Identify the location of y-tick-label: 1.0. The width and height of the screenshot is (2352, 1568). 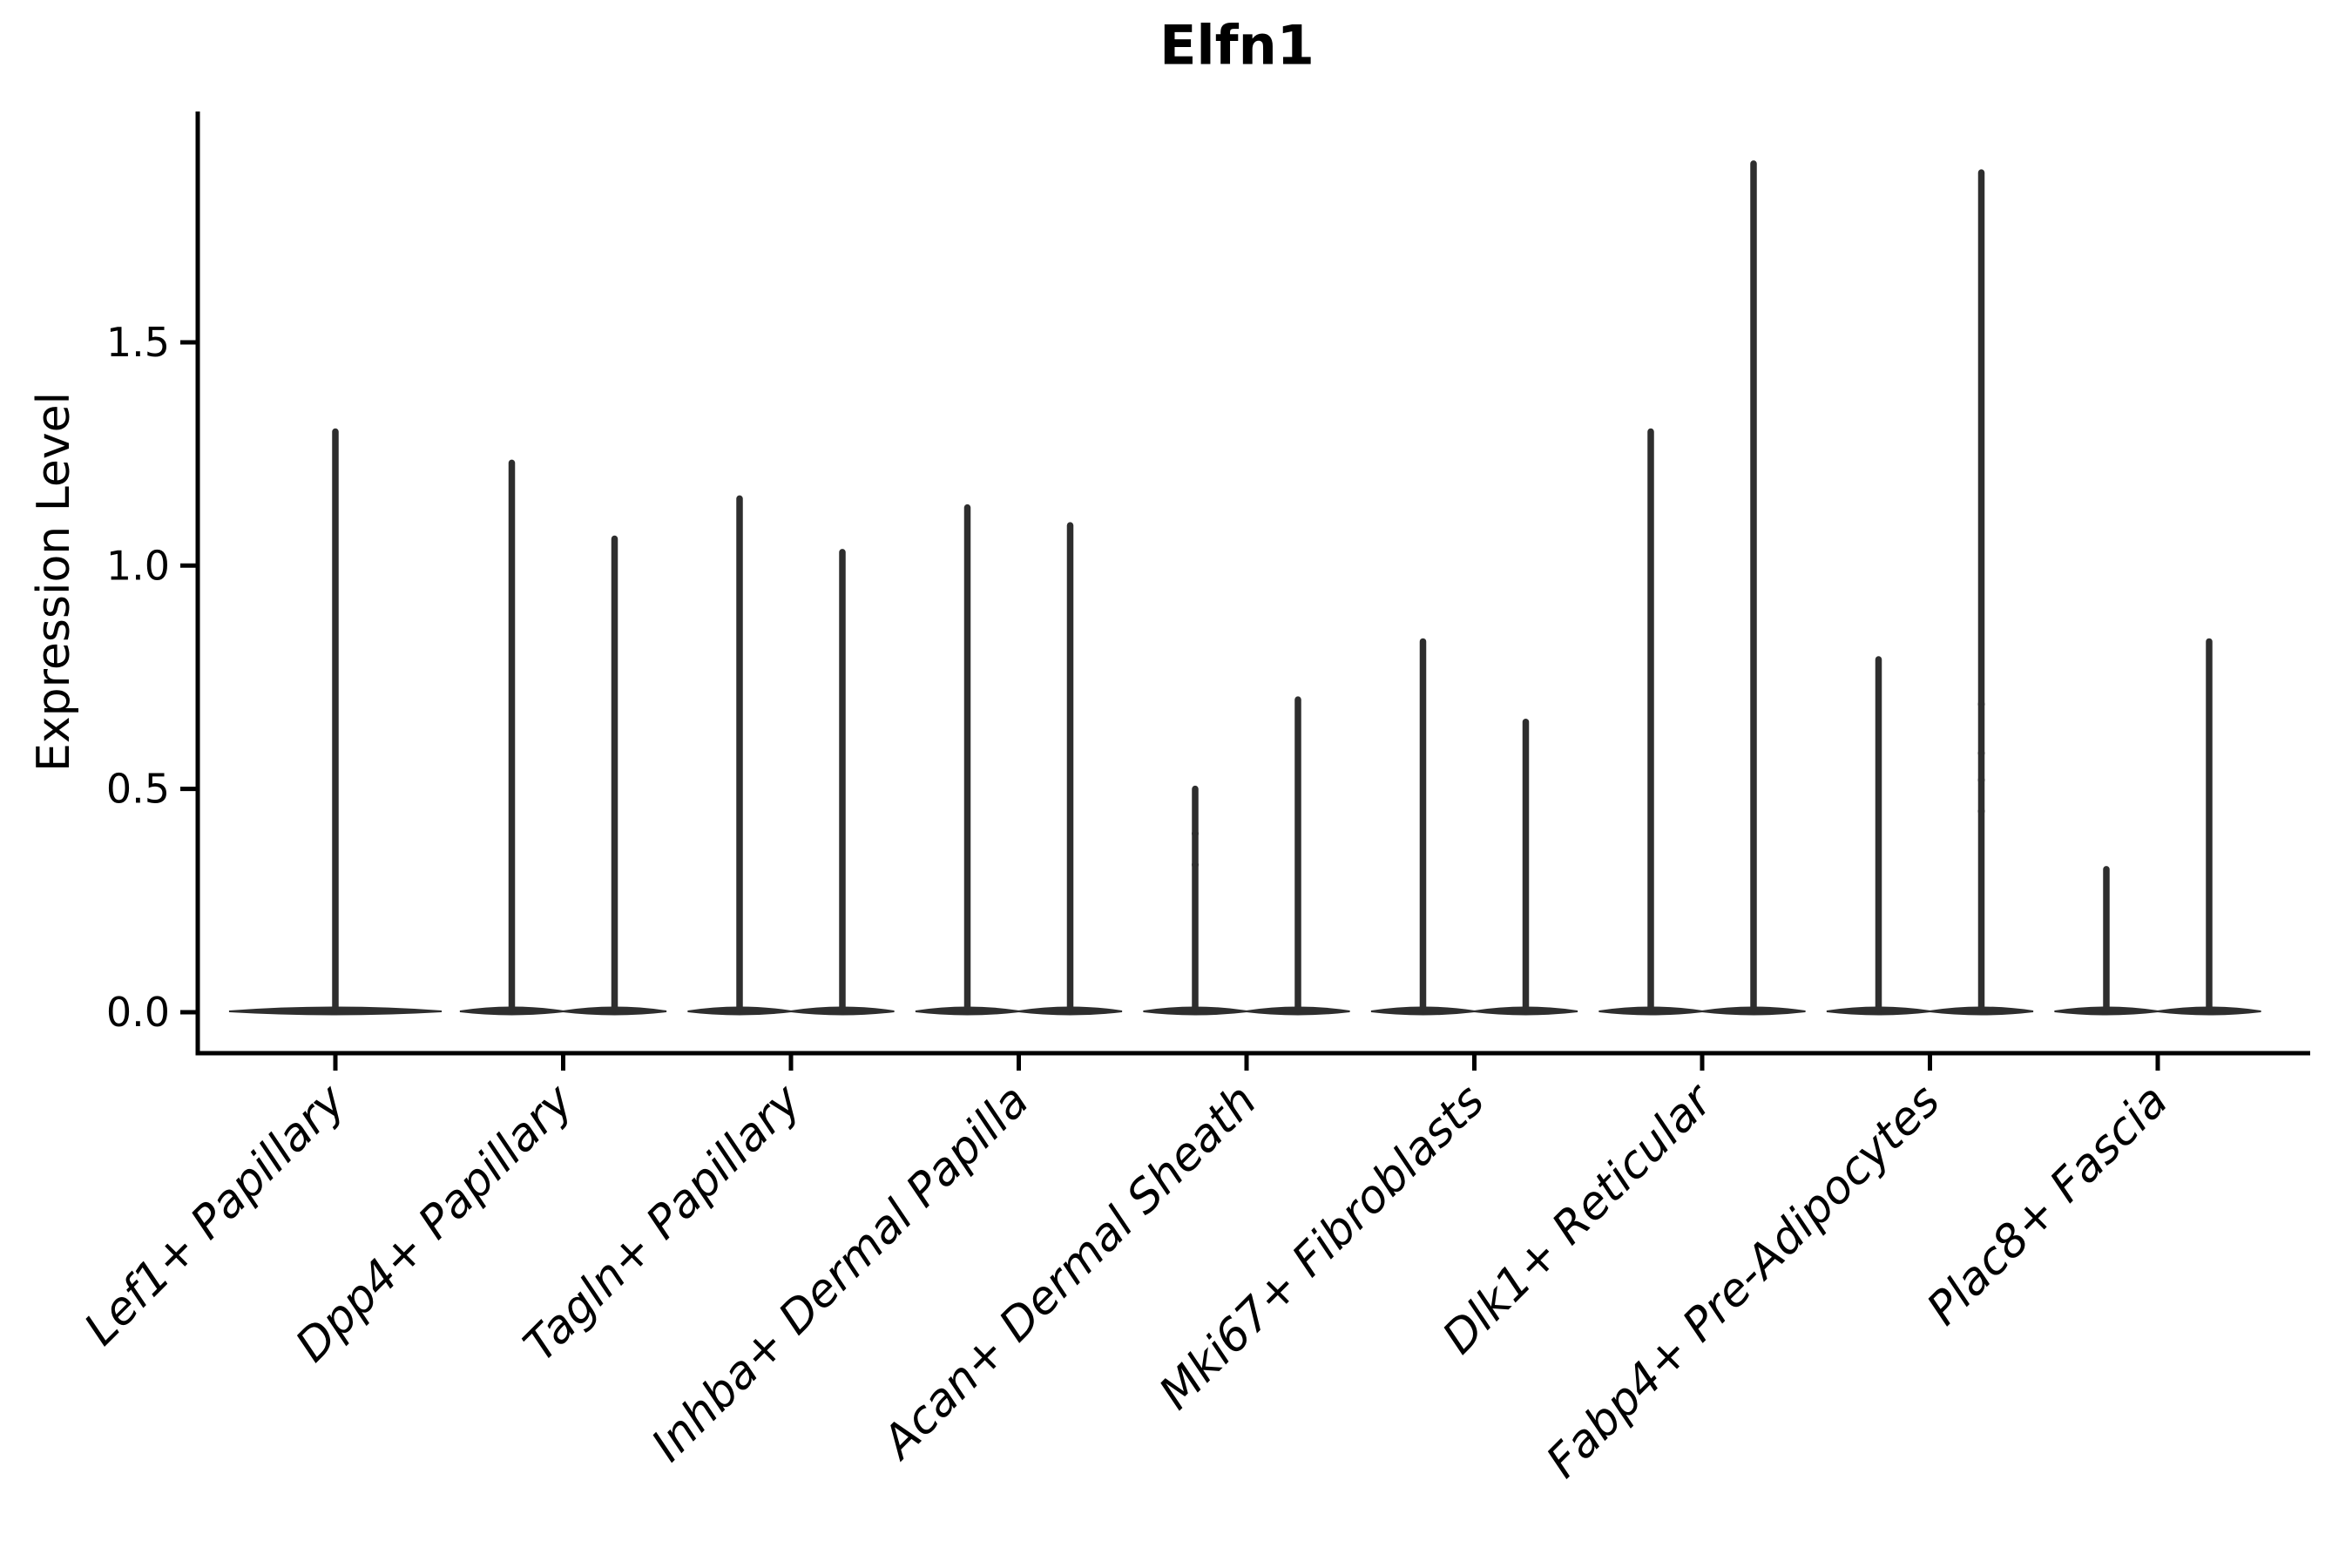
(138, 565).